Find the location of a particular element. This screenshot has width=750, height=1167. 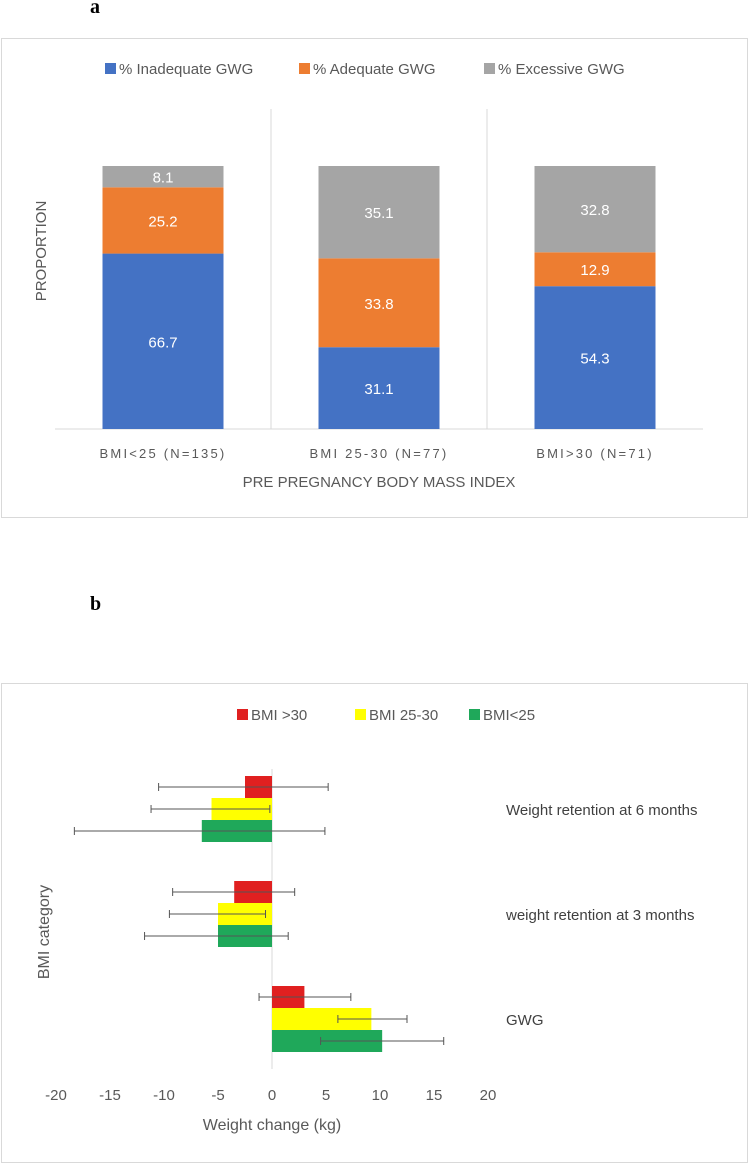

x-tick-label: BMI>30 (N=71) is located at coordinates (594, 453).